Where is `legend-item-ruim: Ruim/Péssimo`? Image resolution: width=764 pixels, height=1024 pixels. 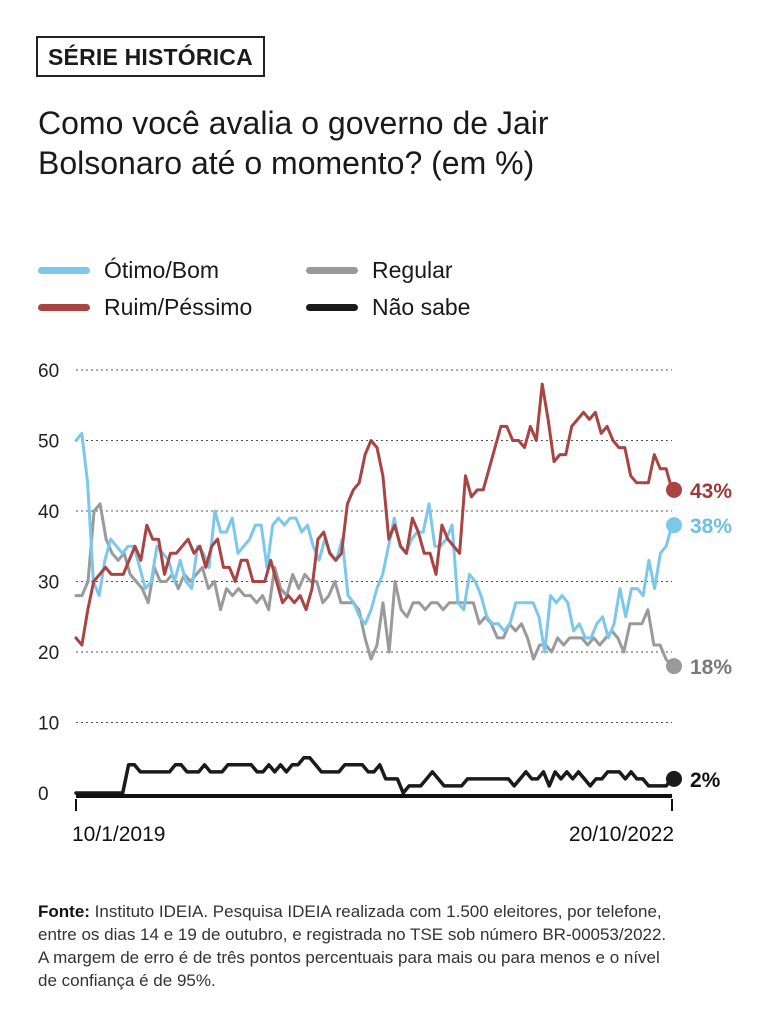 legend-item-ruim: Ruim/Péssimo is located at coordinates (145, 307).